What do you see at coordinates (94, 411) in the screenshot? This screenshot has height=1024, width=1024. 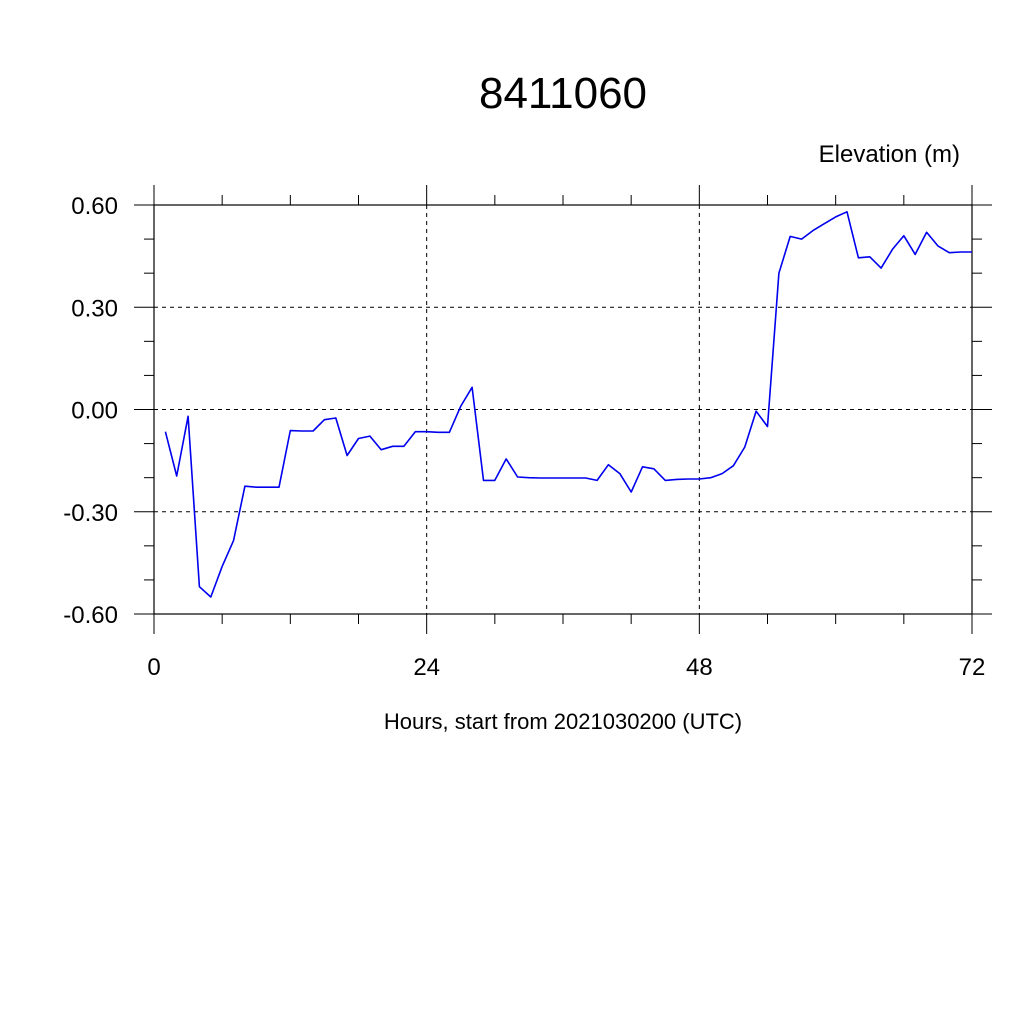 I see `y-tick-label: 0.00` at bounding box center [94, 411].